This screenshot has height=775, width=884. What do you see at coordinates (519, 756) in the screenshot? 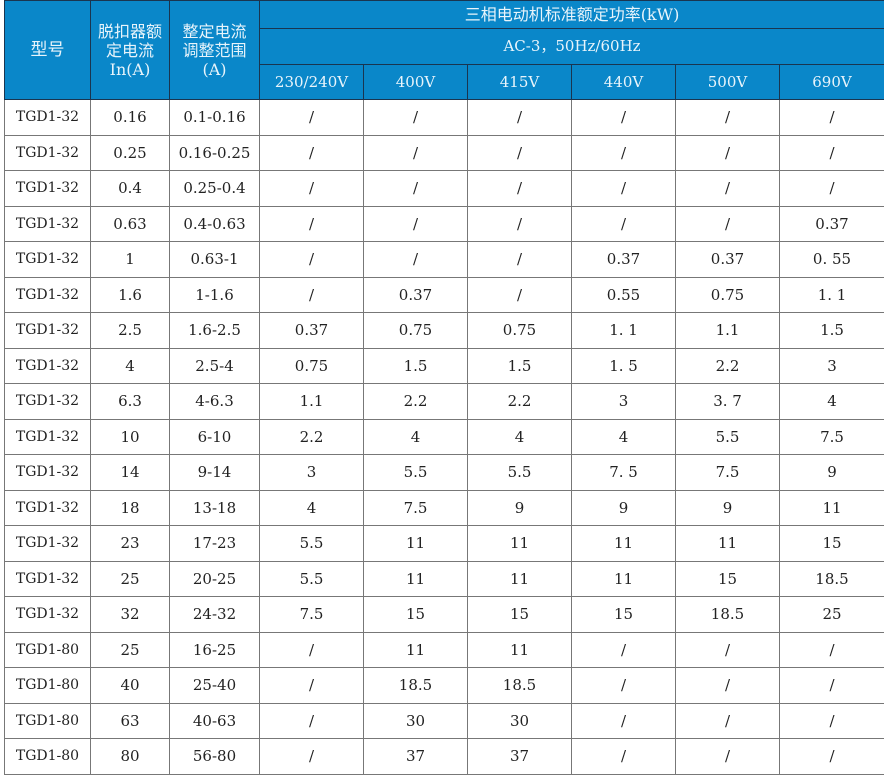
I see `value-cell: 37` at bounding box center [519, 756].